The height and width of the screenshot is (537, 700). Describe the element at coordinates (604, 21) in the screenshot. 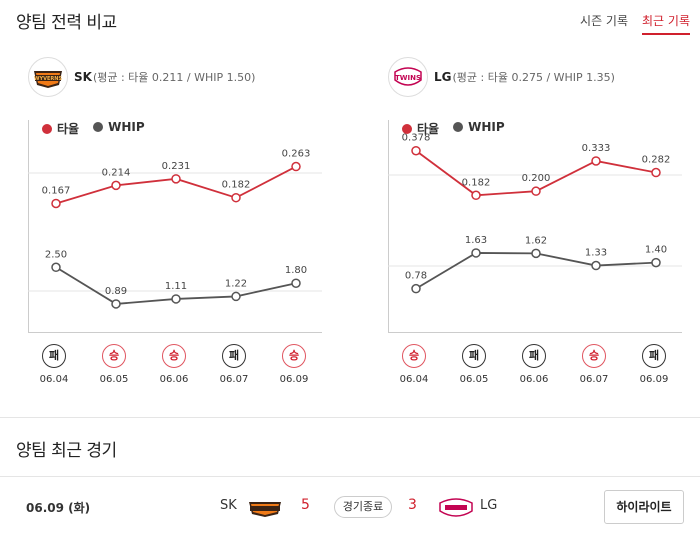

I see `tab-season-record: 시즌 기록` at that location.